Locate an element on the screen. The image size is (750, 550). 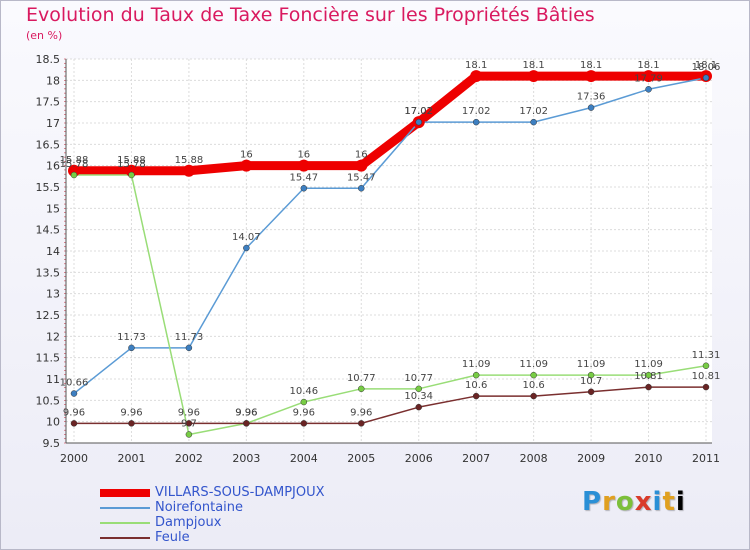
y-tick-label: 16.5 is located at coordinates (48, 144).